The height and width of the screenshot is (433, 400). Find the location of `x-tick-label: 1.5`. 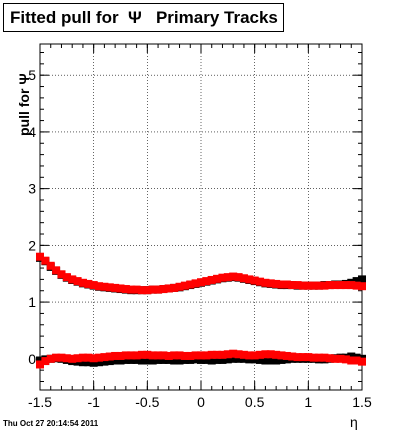

x-tick-label: 1.5 is located at coordinates (362, 402).